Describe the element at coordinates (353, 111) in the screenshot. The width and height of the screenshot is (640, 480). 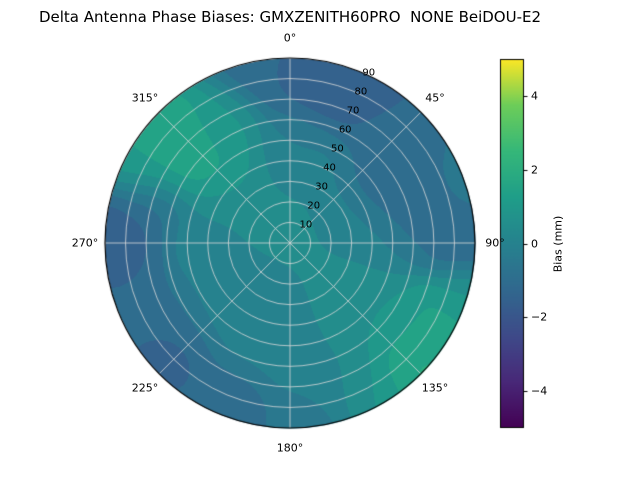
I see `radial-tick-label: 70` at that location.